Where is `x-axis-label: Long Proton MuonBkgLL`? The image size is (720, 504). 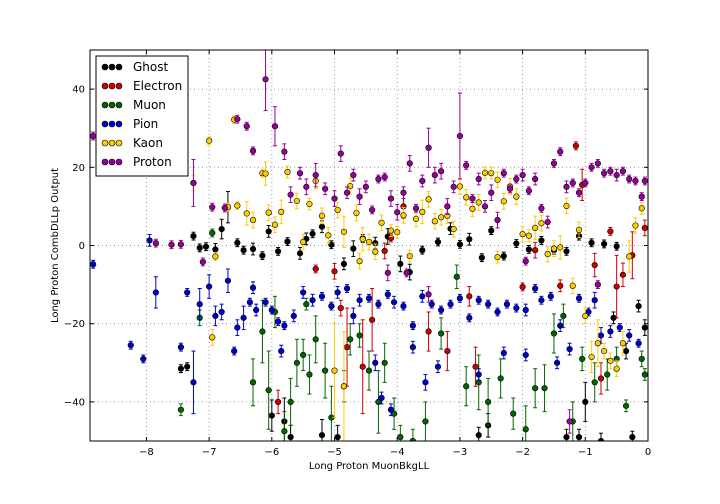 x-axis-label: Long Proton MuonBkgLL is located at coordinates (369, 466).